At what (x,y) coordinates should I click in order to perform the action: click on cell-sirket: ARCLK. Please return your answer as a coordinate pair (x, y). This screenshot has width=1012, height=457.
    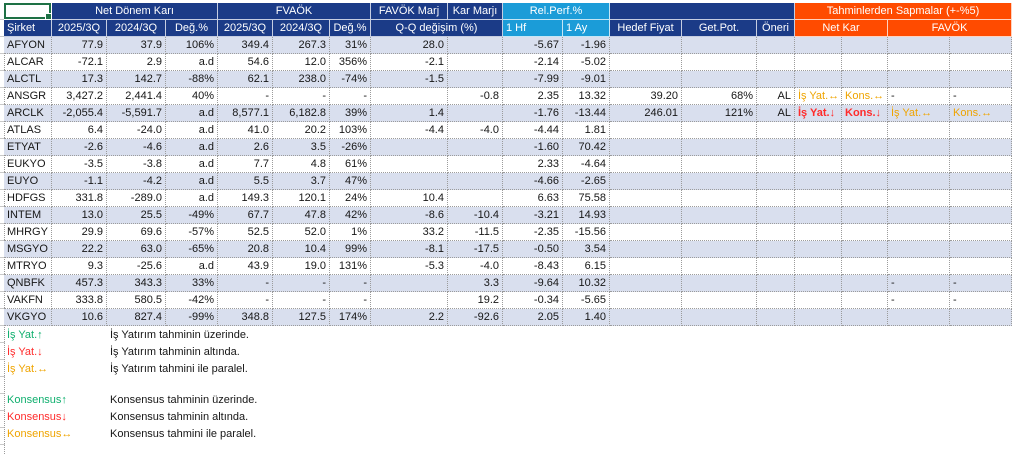
    Looking at the image, I should click on (28, 113).